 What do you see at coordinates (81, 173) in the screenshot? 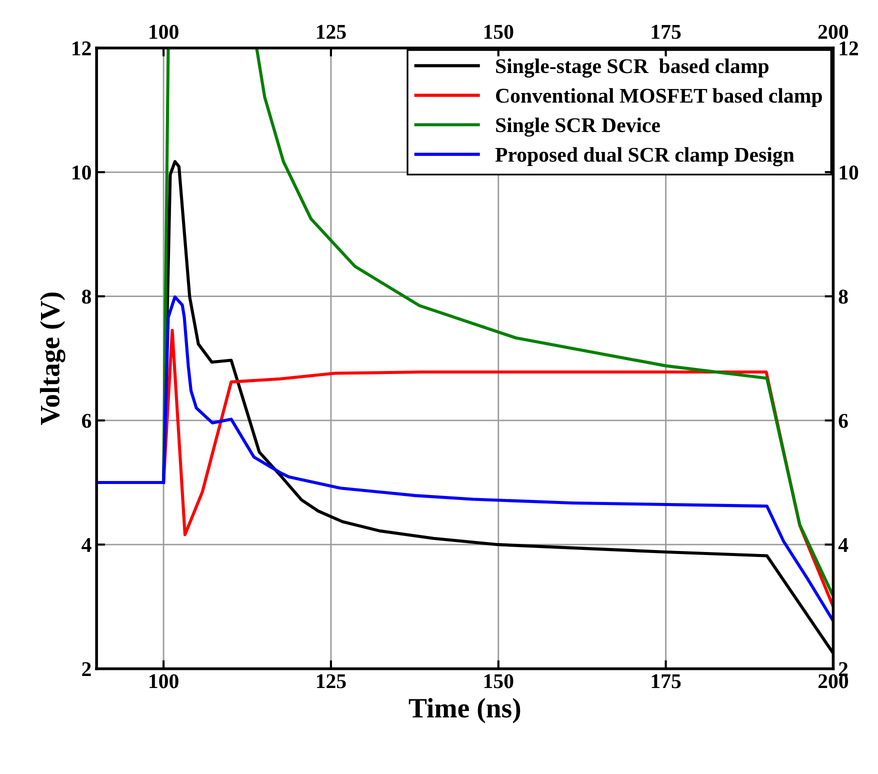
I see `y-tick-label: 10` at bounding box center [81, 173].